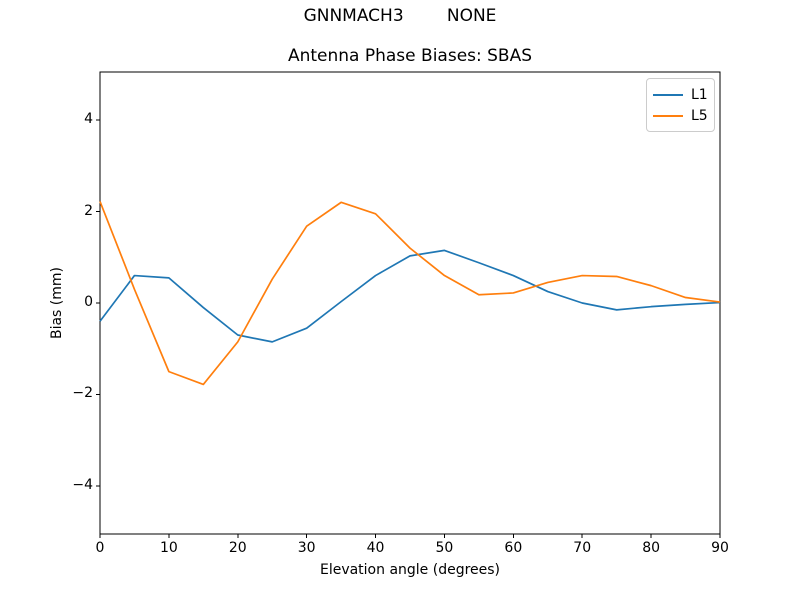 This screenshot has height=600, width=800. I want to click on x-tick-label: 30, so click(306, 548).